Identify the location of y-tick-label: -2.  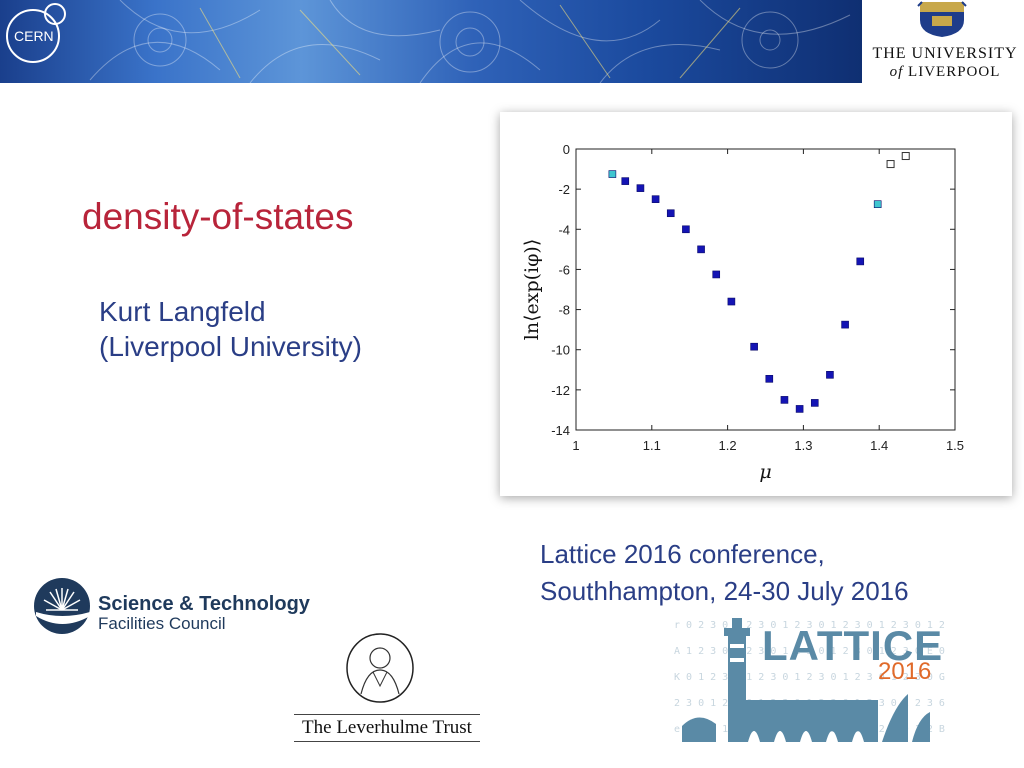
(564, 189).